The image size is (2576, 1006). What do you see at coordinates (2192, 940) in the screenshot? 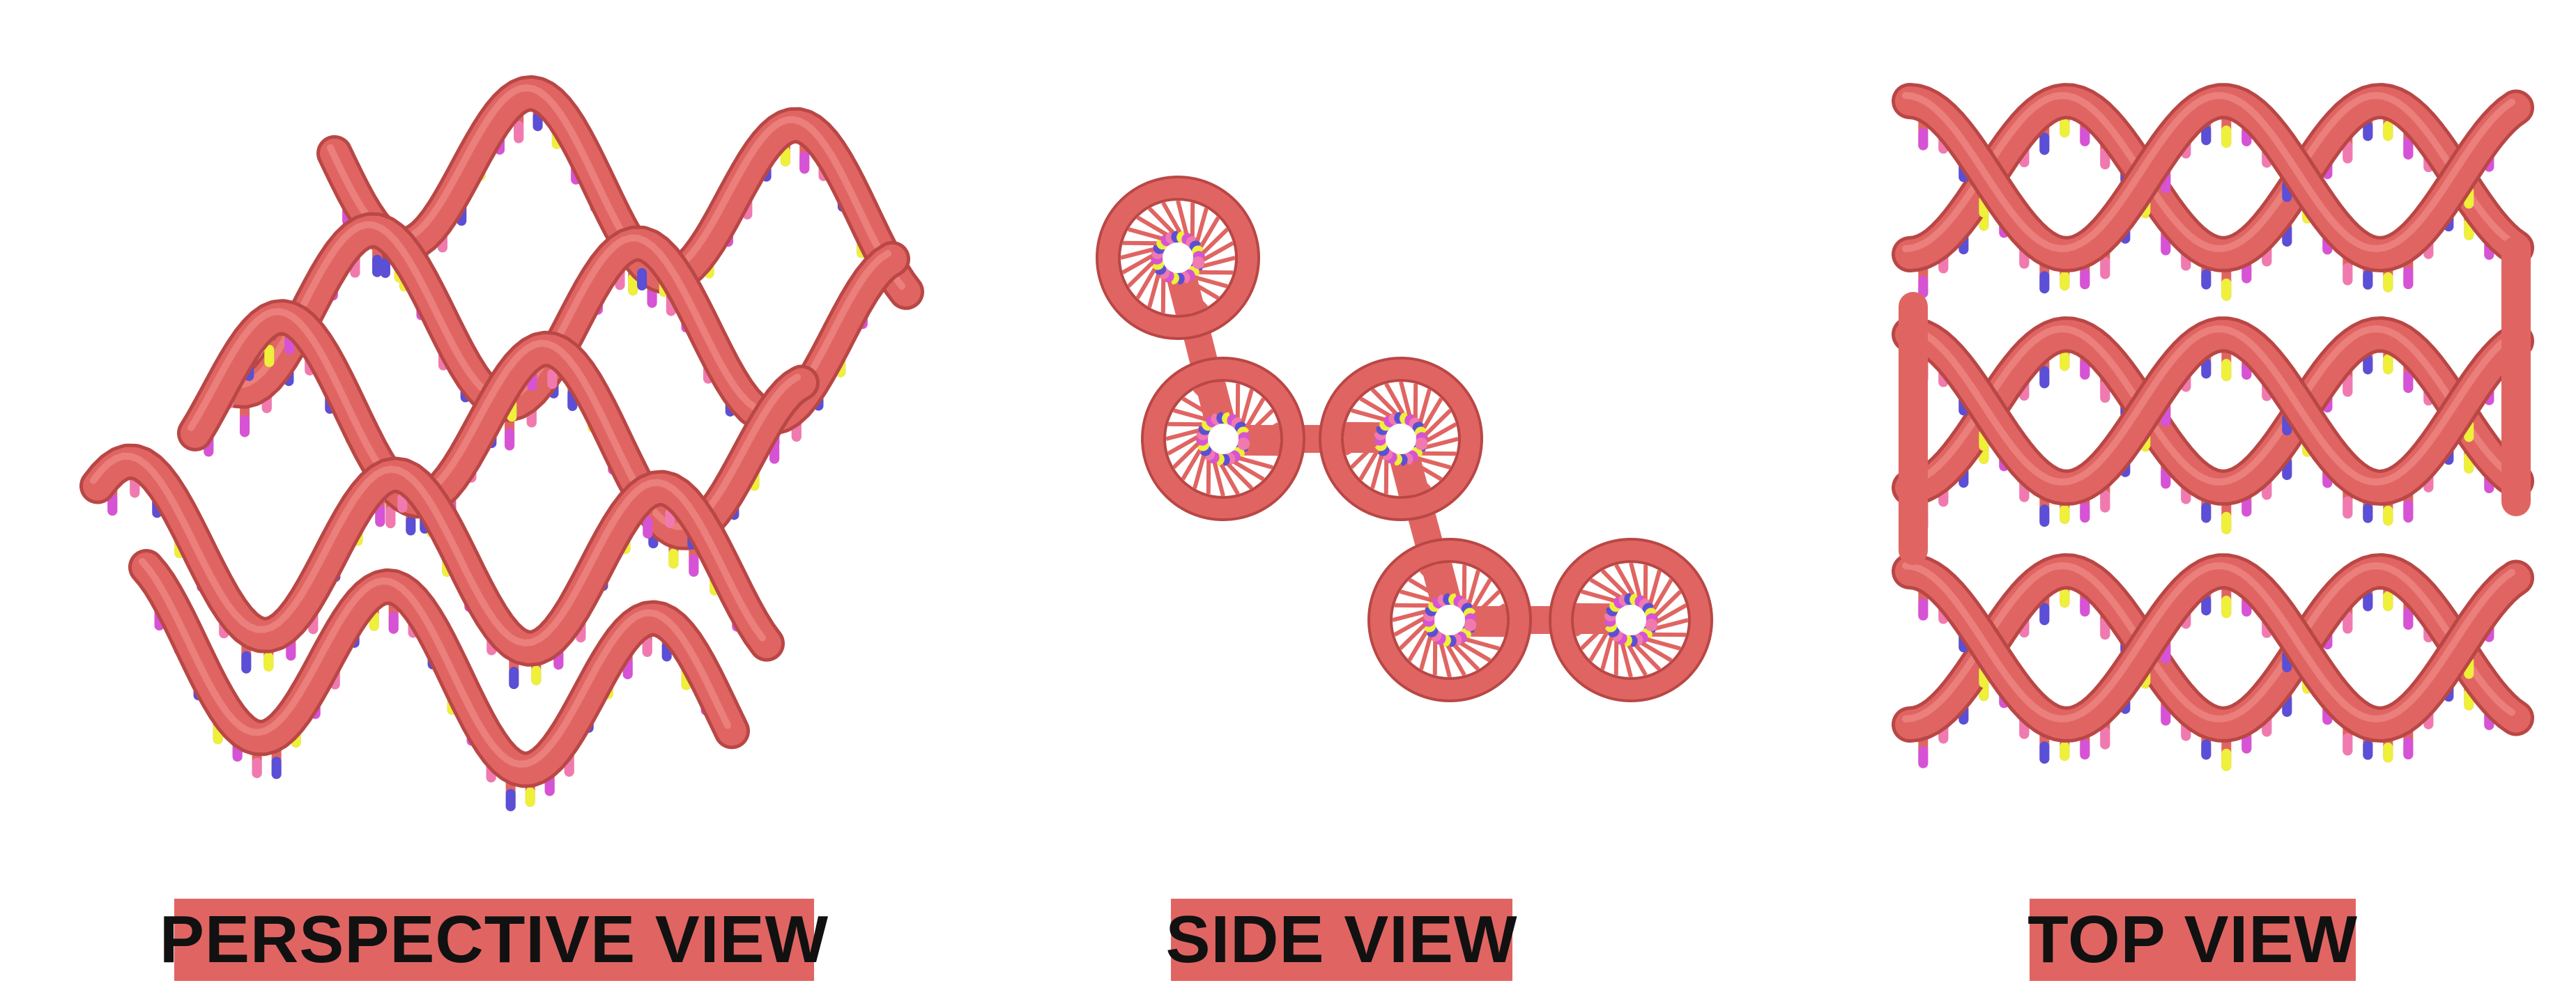
I see `top-view-label: TOP VIEW` at bounding box center [2192, 940].